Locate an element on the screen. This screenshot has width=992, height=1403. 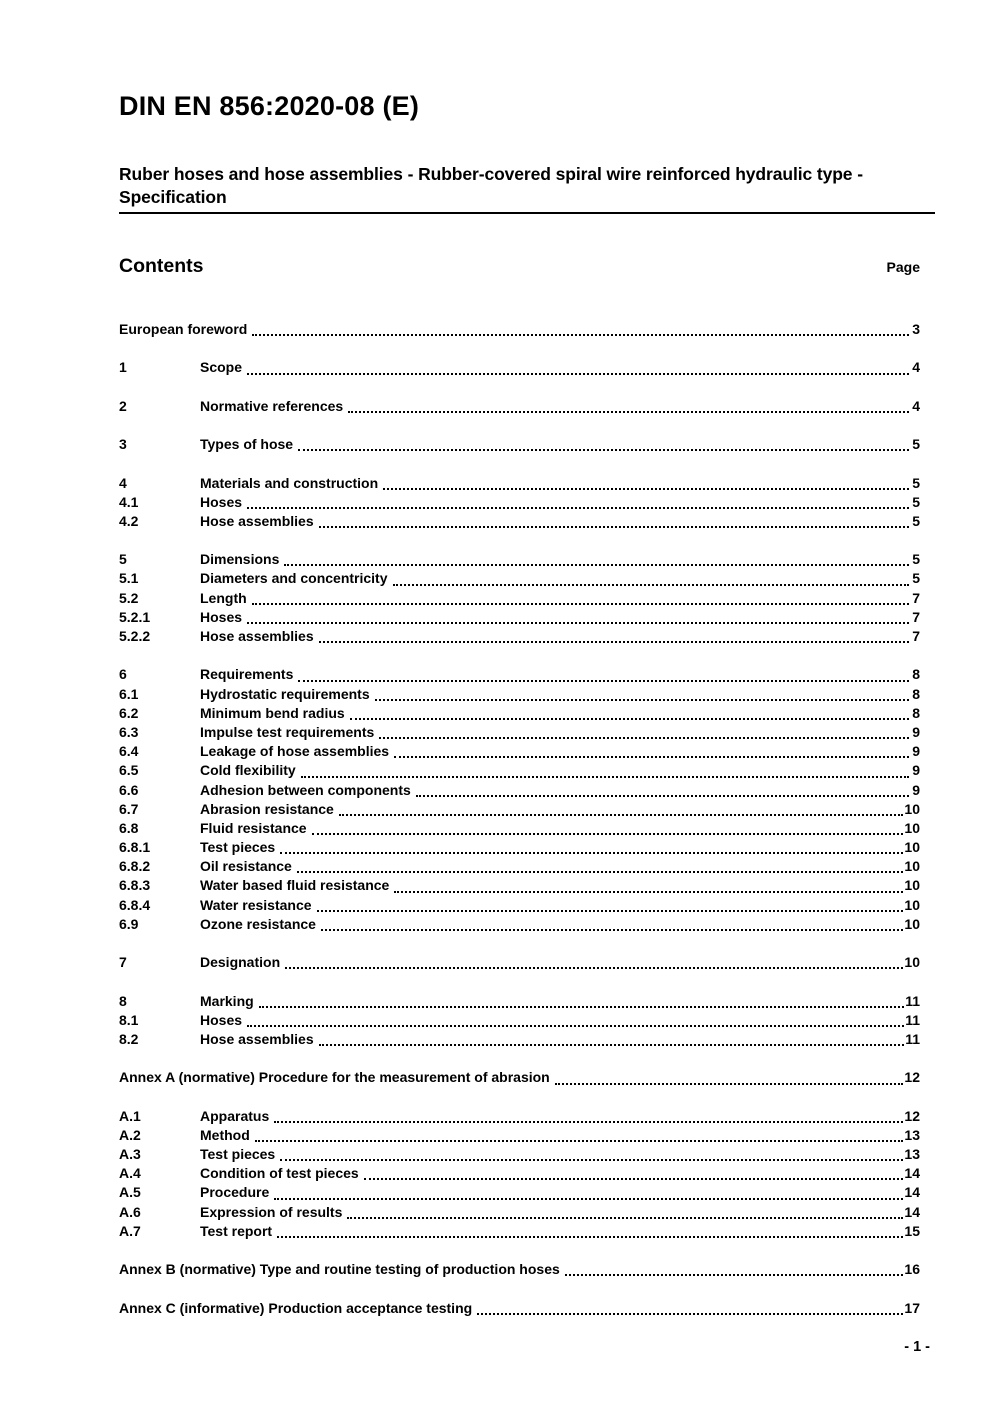
toc-entry: 5.2 Length 7 is located at coordinates (527, 598).